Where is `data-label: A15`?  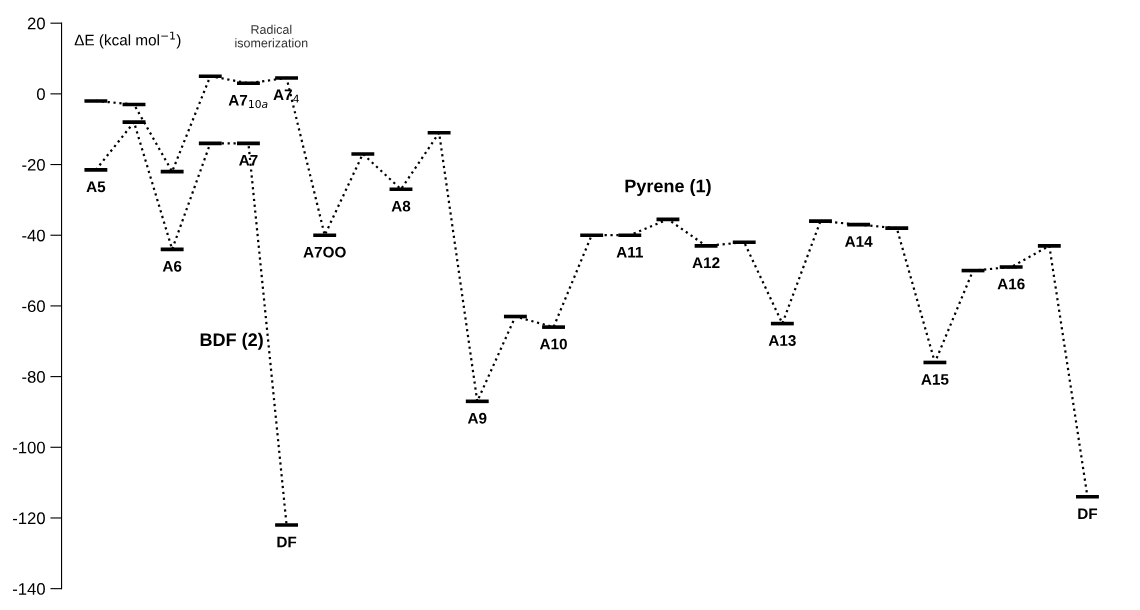
data-label: A15 is located at coordinates (935, 379).